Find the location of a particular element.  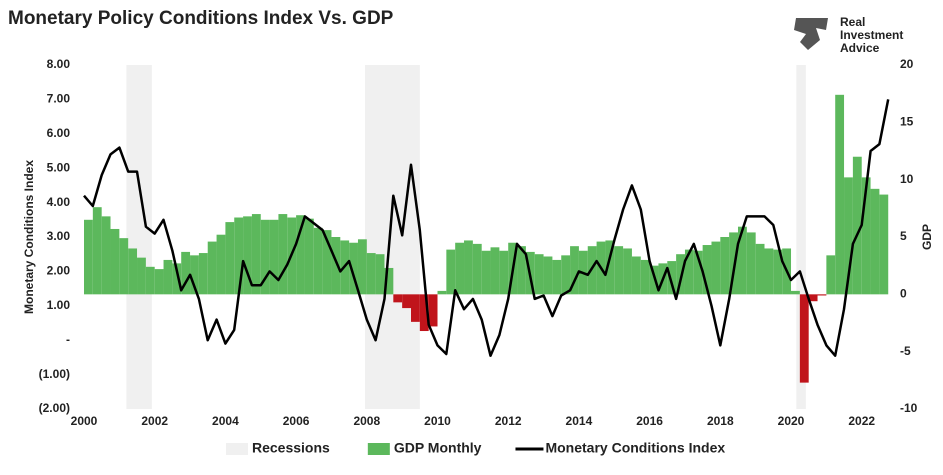

y-tick-label: 1.00 is located at coordinates (59, 305).